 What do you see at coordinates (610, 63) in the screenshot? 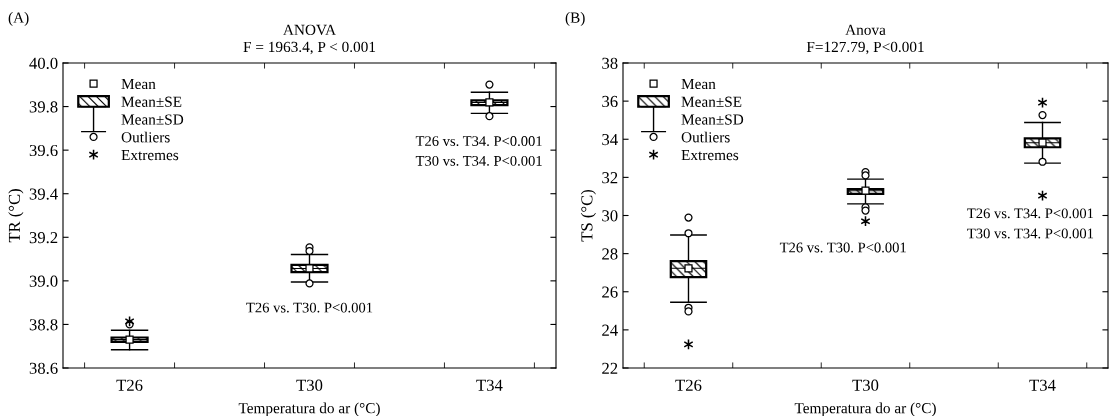
I see `y-tick-label: 38` at bounding box center [610, 63].